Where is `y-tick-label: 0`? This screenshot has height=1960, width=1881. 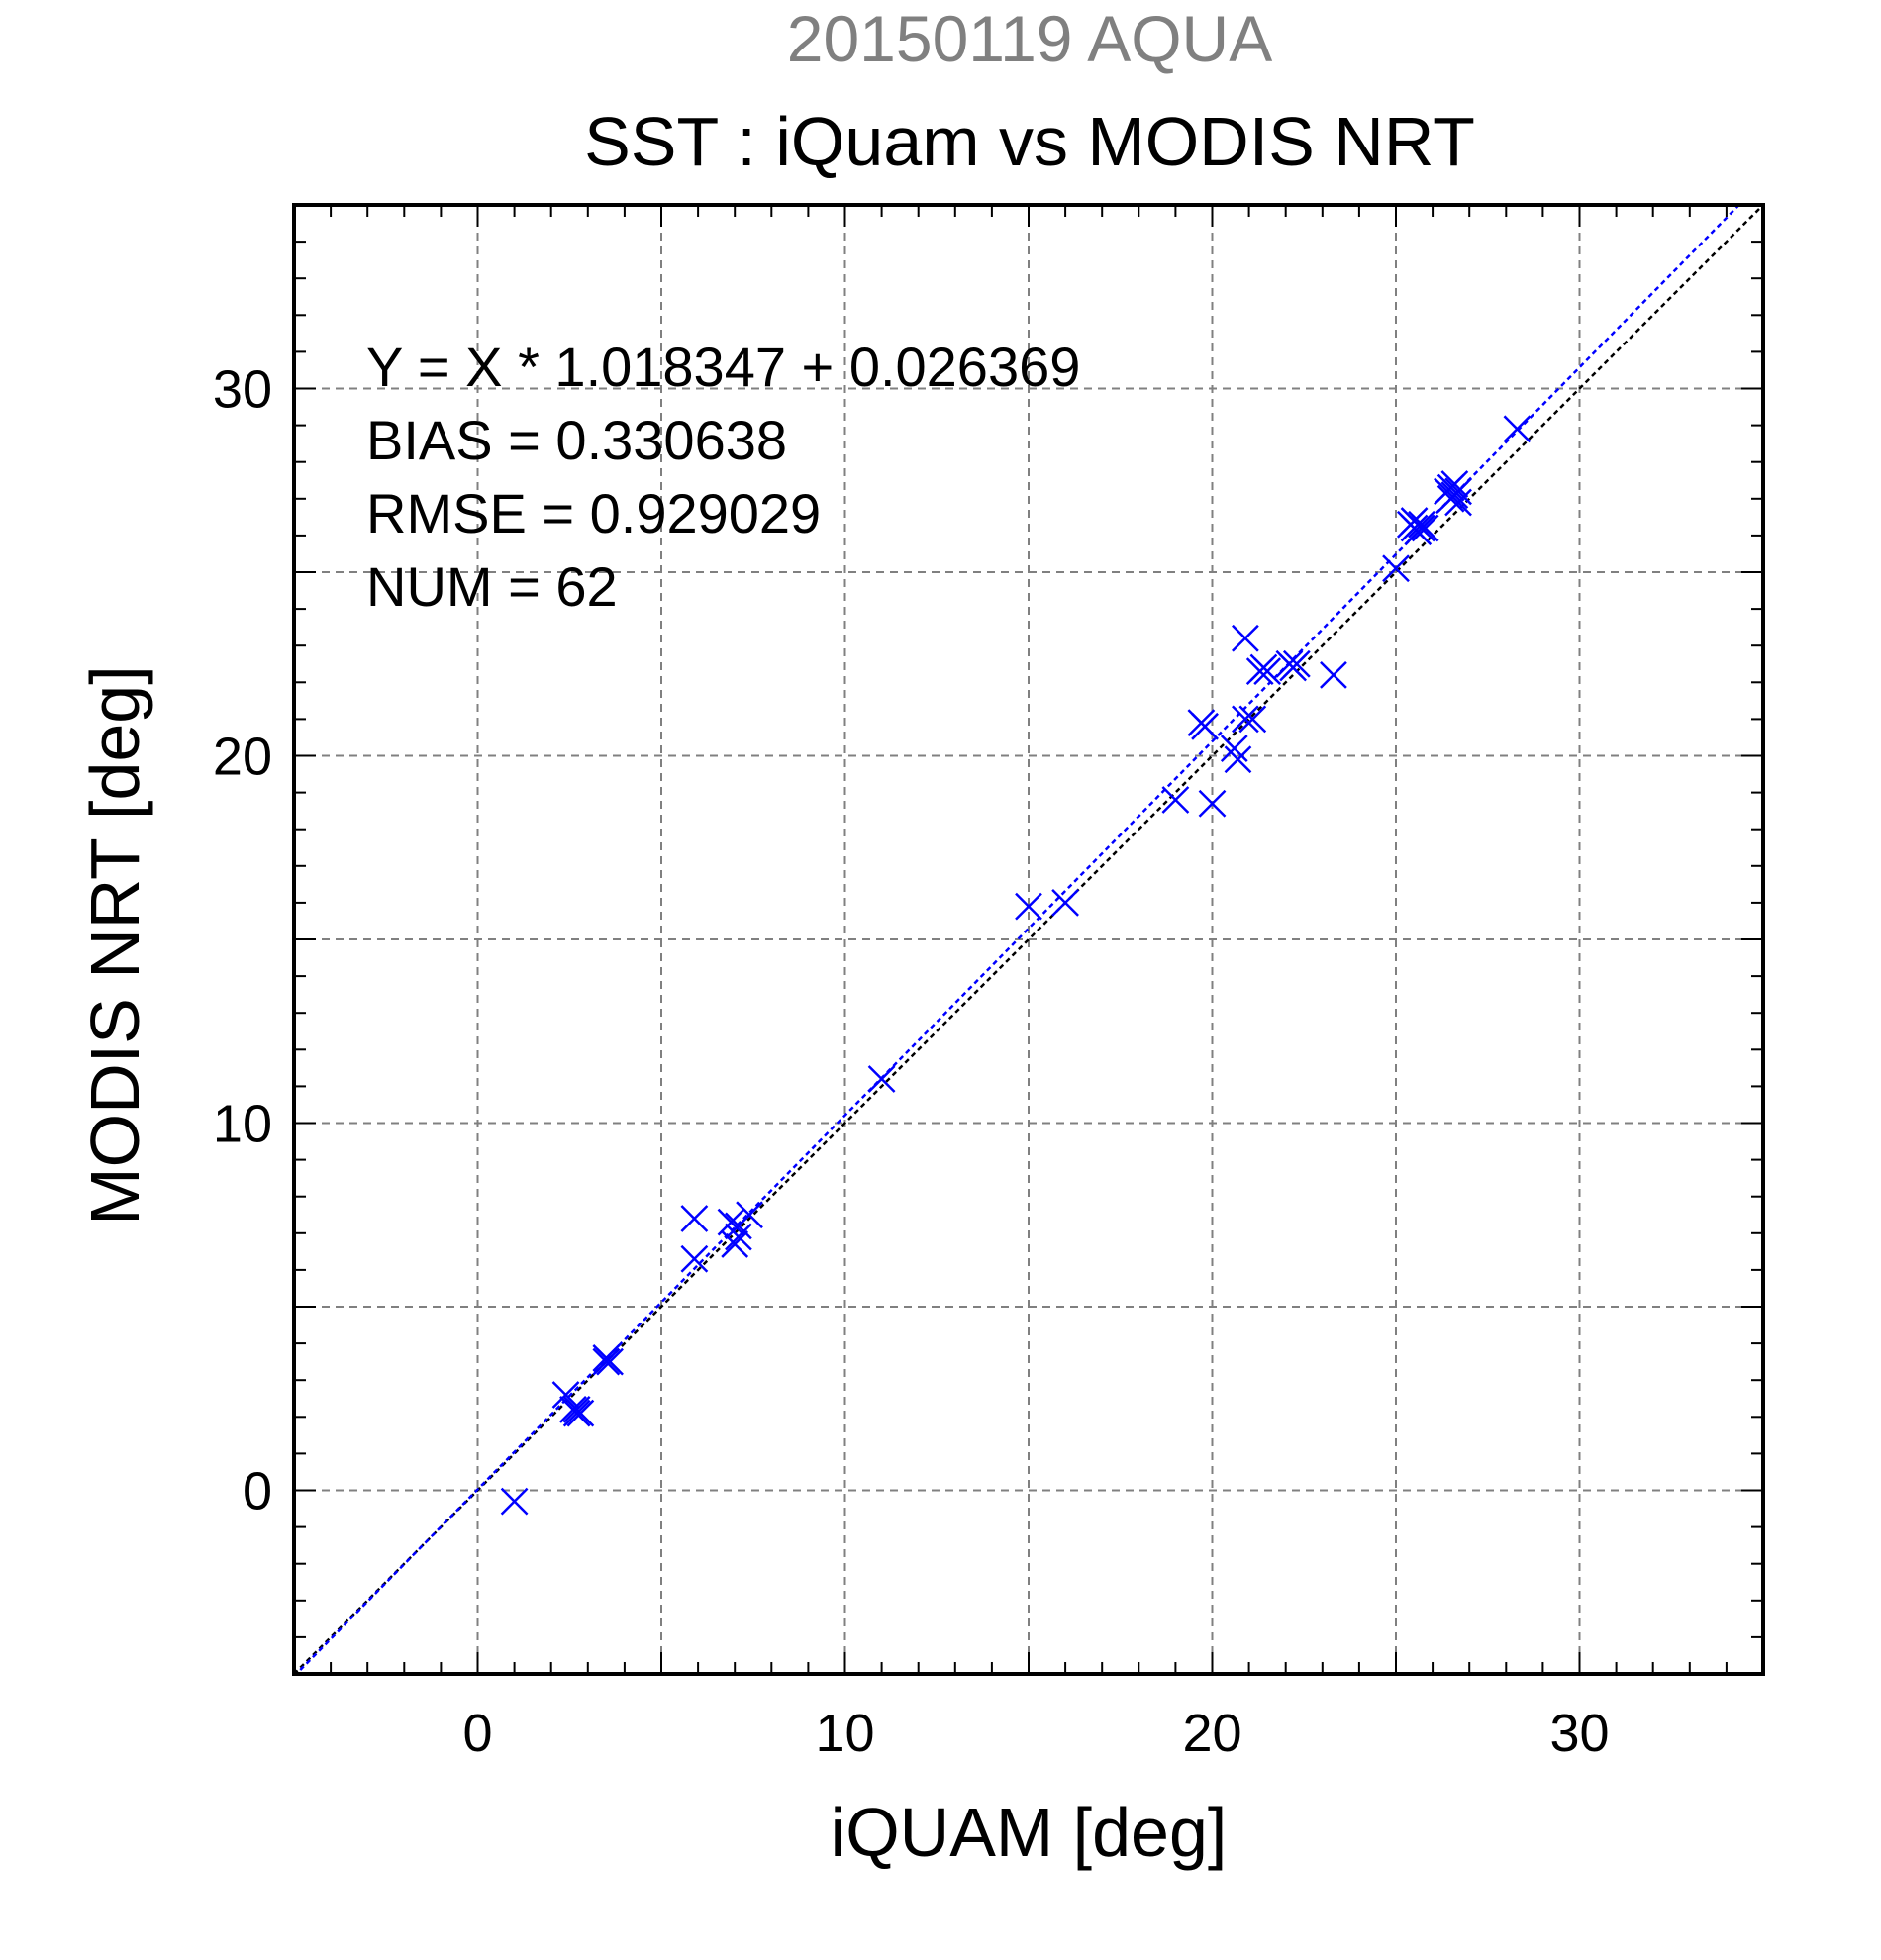 y-tick-label: 0 is located at coordinates (257, 1491).